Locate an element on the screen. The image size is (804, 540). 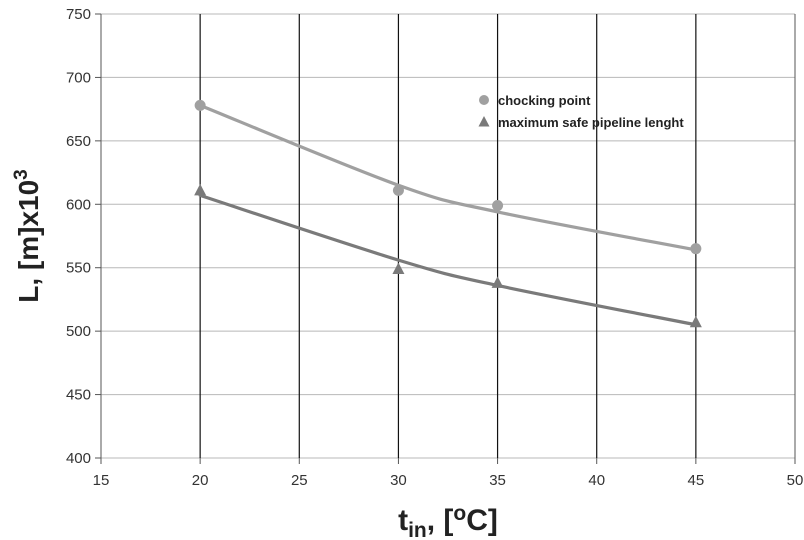
y-tick-labels: 400 450 500 550 600 650 700 750 is located at coordinates (78, 236).